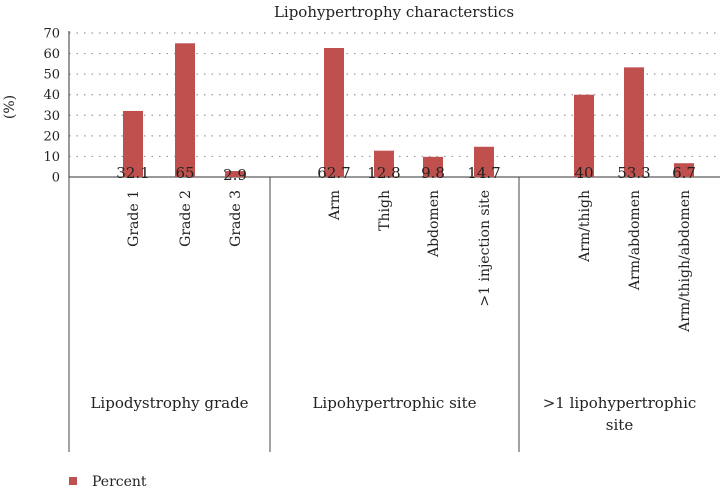 The height and width of the screenshot is (497, 720). I want to click on y-tick-label: 0, so click(56, 178).